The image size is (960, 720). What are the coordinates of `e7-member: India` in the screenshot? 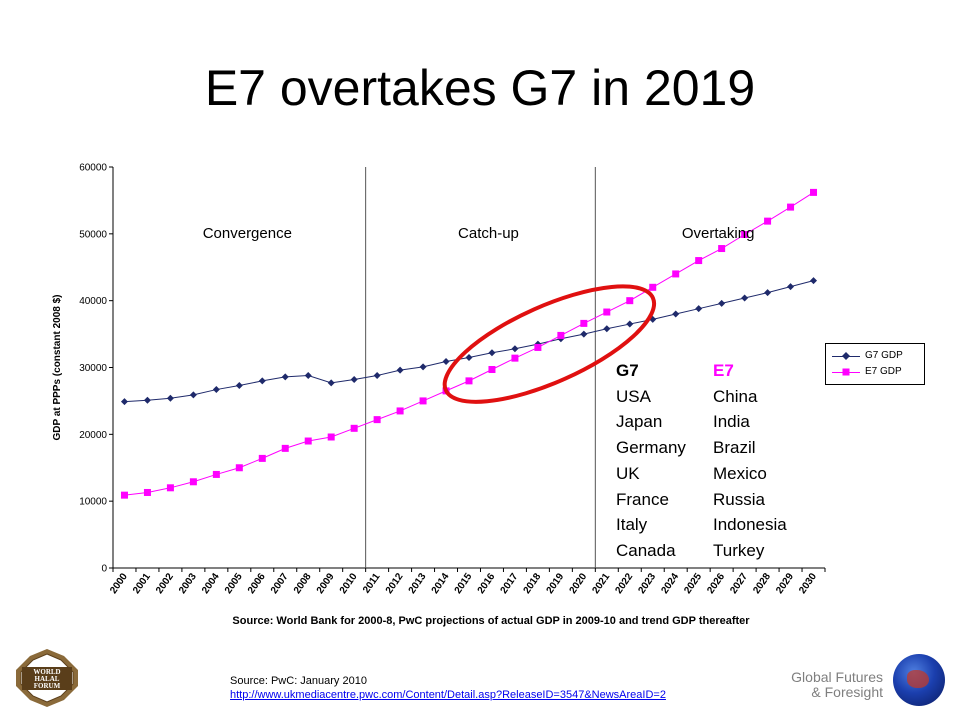 It's located at (731, 422).